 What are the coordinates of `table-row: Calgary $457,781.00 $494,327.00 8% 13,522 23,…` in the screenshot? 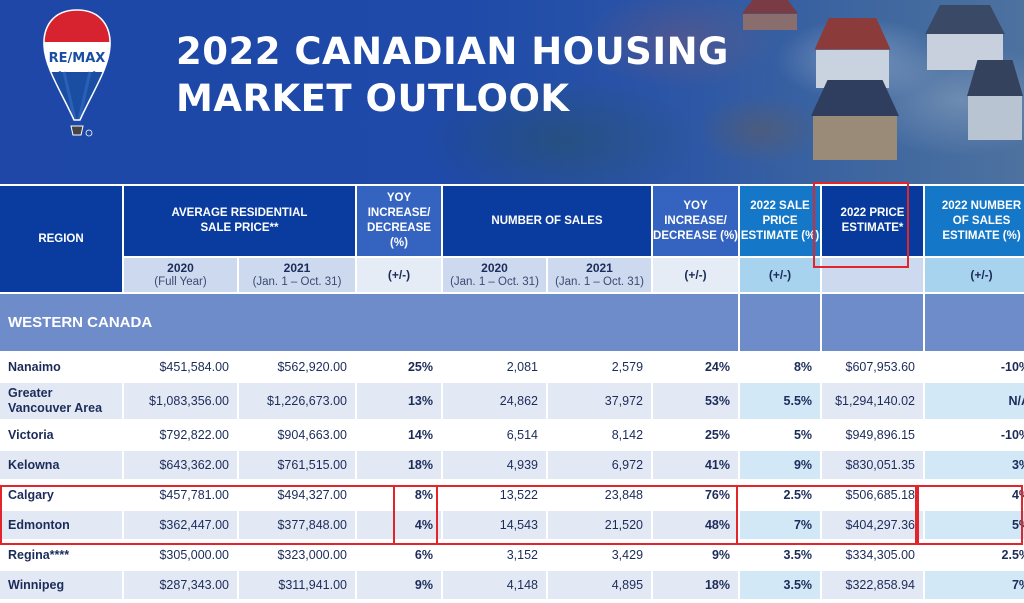 It's located at (512, 495).